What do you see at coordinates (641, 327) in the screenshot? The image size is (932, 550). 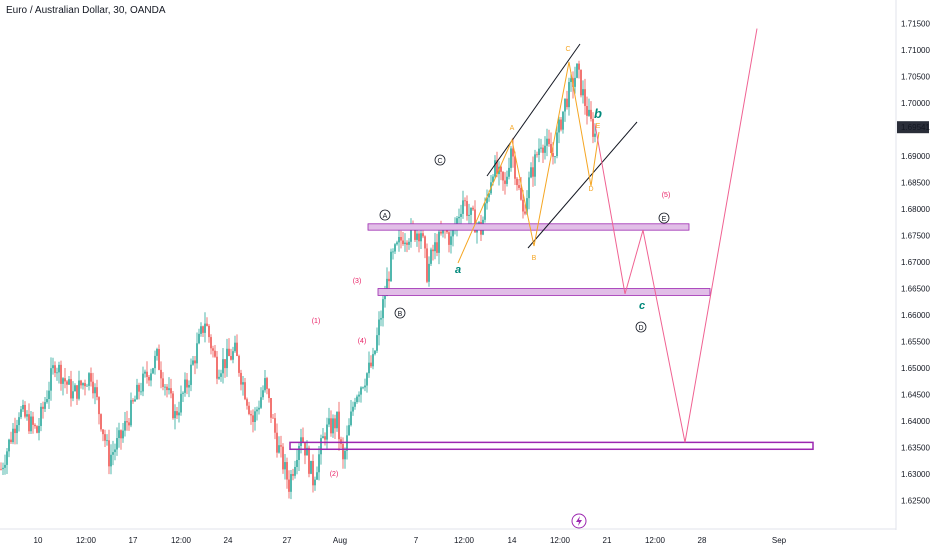 I see `wave-label-D-circle` at bounding box center [641, 327].